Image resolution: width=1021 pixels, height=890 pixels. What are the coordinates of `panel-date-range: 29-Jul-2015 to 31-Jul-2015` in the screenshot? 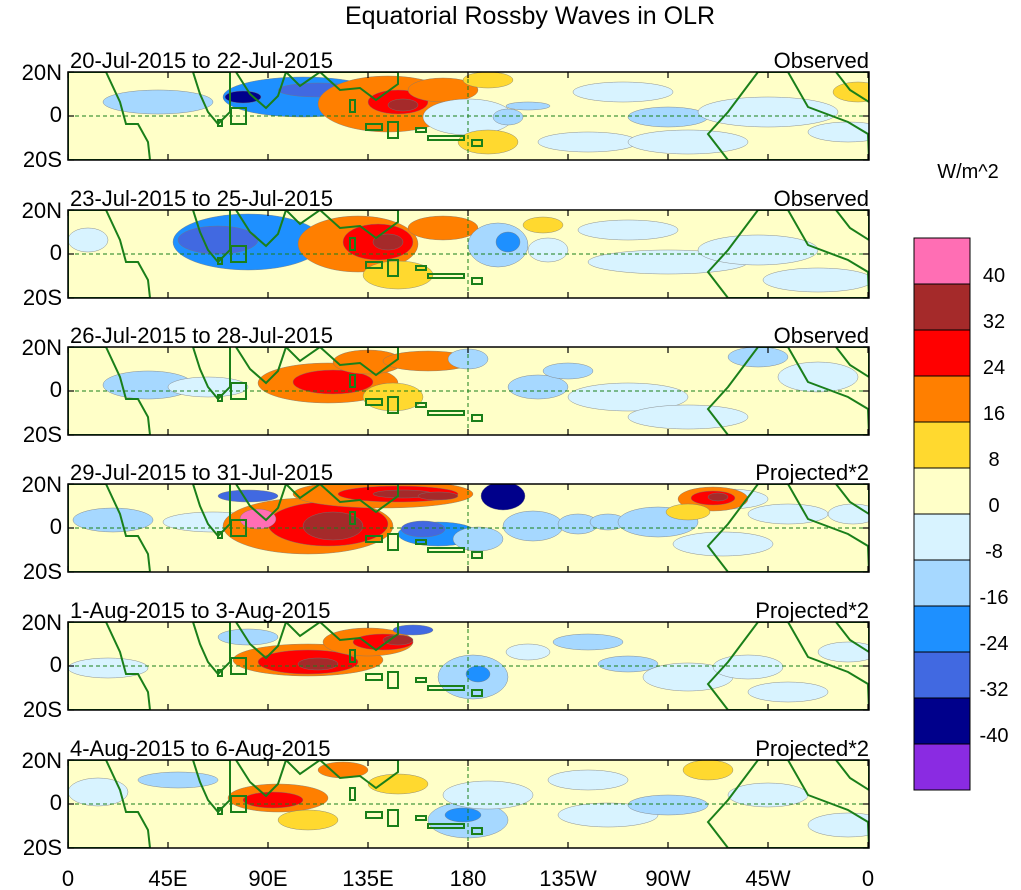 It's located at (201, 472).